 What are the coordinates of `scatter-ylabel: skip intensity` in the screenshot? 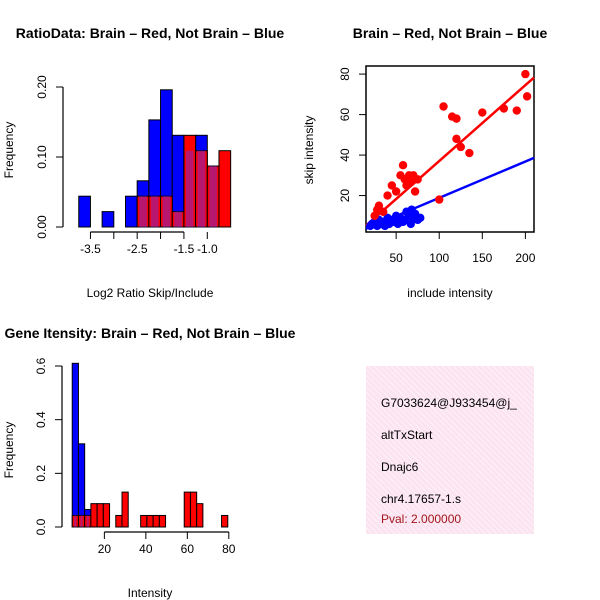 It's located at (309, 150).